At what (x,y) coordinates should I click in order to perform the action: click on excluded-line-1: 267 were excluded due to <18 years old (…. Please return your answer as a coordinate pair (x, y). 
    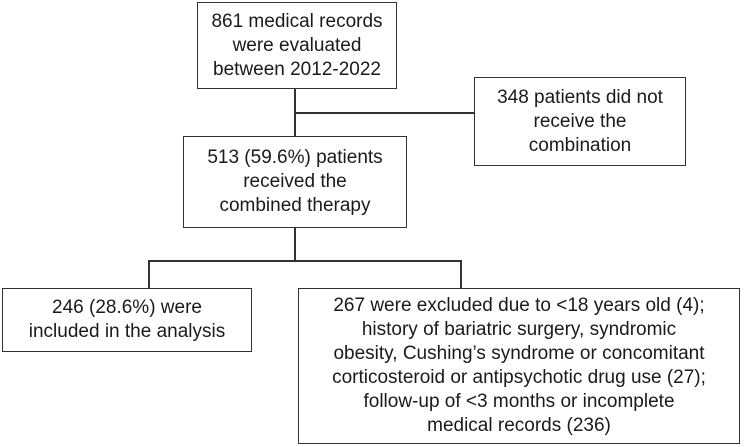
    Looking at the image, I should click on (519, 305).